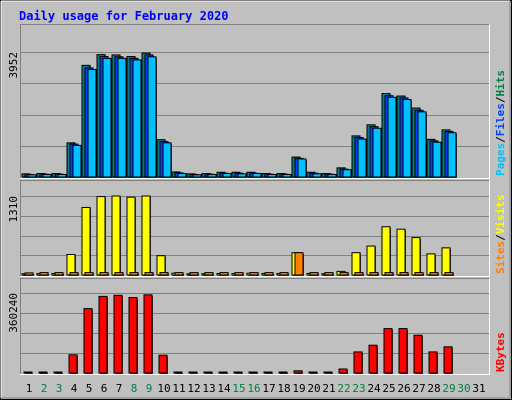 The width and height of the screenshot is (512, 400). Describe the element at coordinates (208, 388) in the screenshot. I see `day-label-13: 13` at that location.